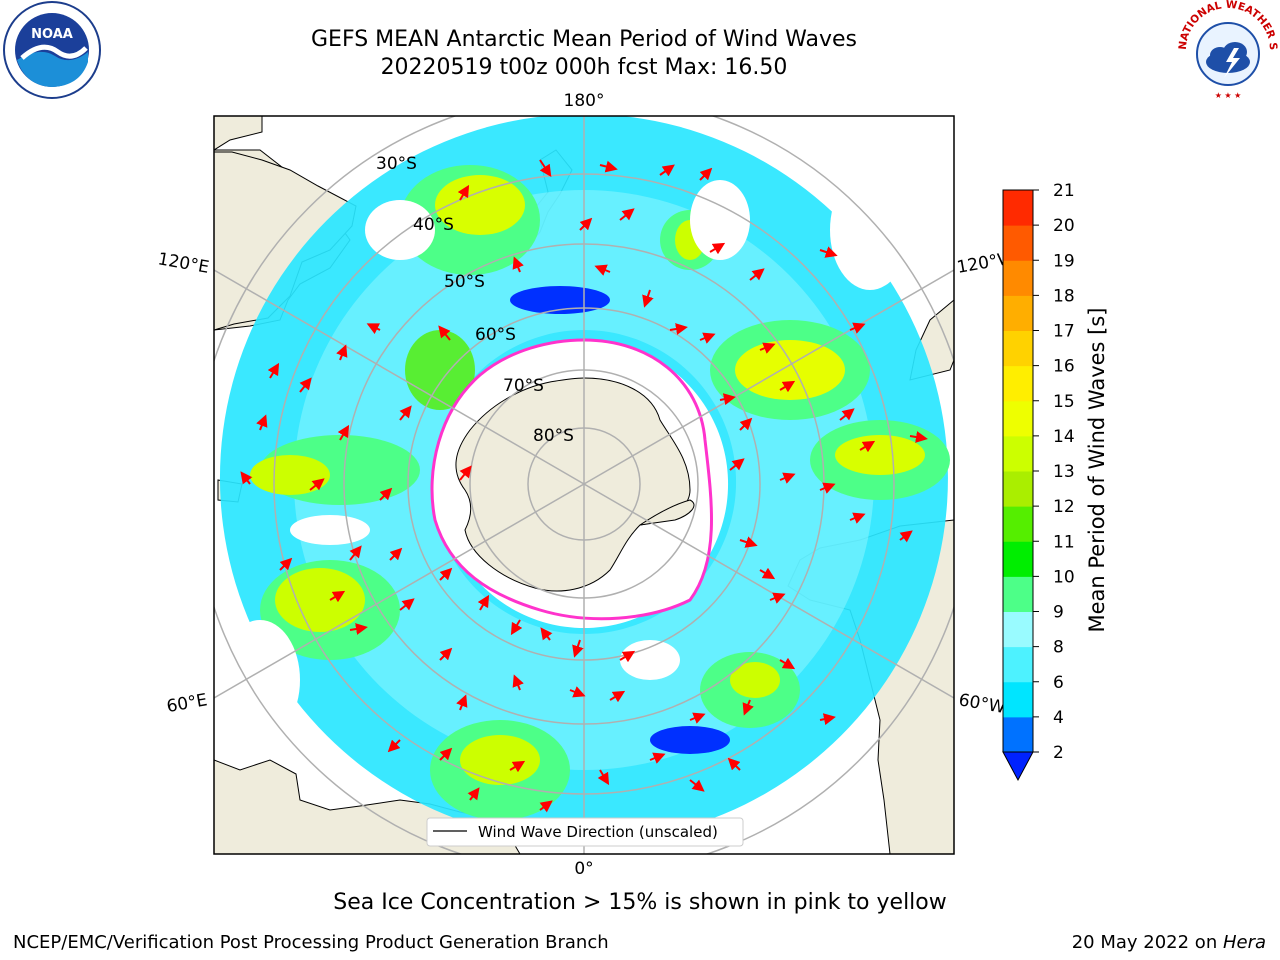  Describe the element at coordinates (553, 436) in the screenshot. I see `lat-label-80s: 80°S` at that location.